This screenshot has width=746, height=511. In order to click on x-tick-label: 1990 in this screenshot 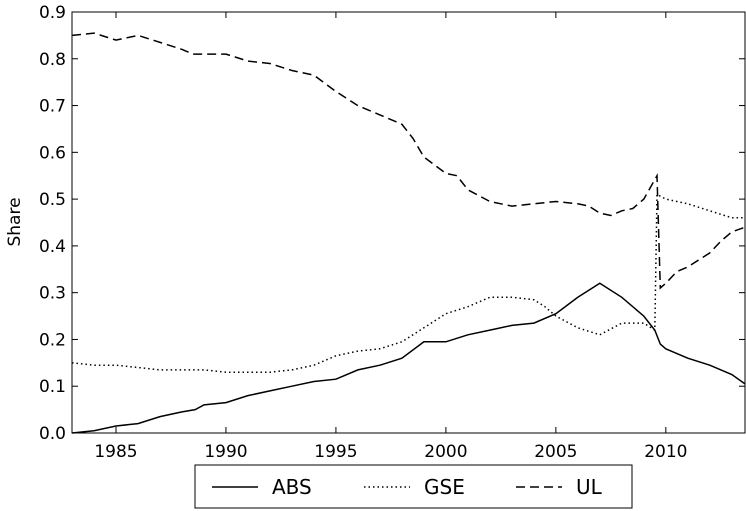, I will do `click(225, 452)`.